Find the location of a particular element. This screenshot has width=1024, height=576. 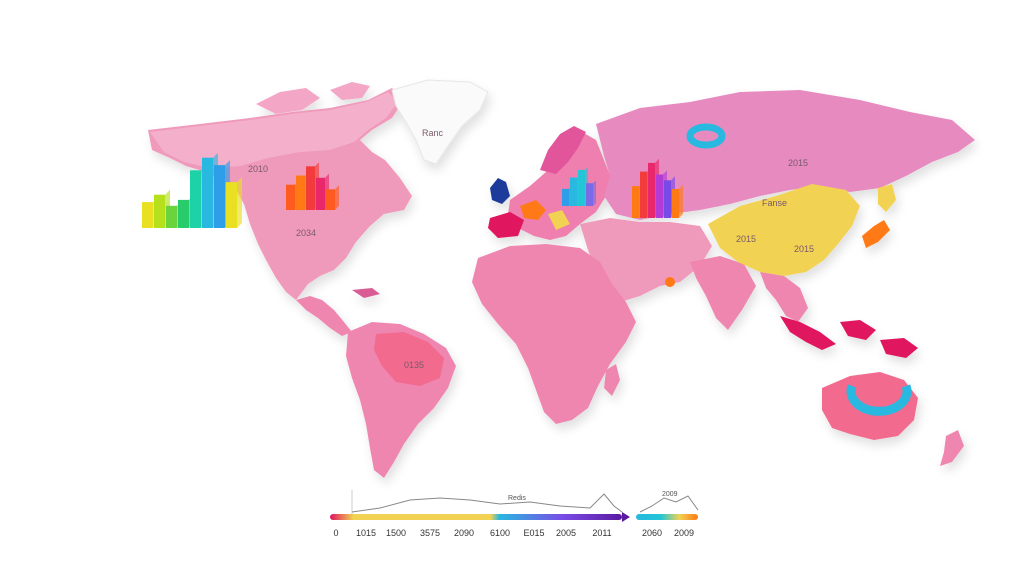

timeline-tick-label: 0 is located at coordinates (335, 533).